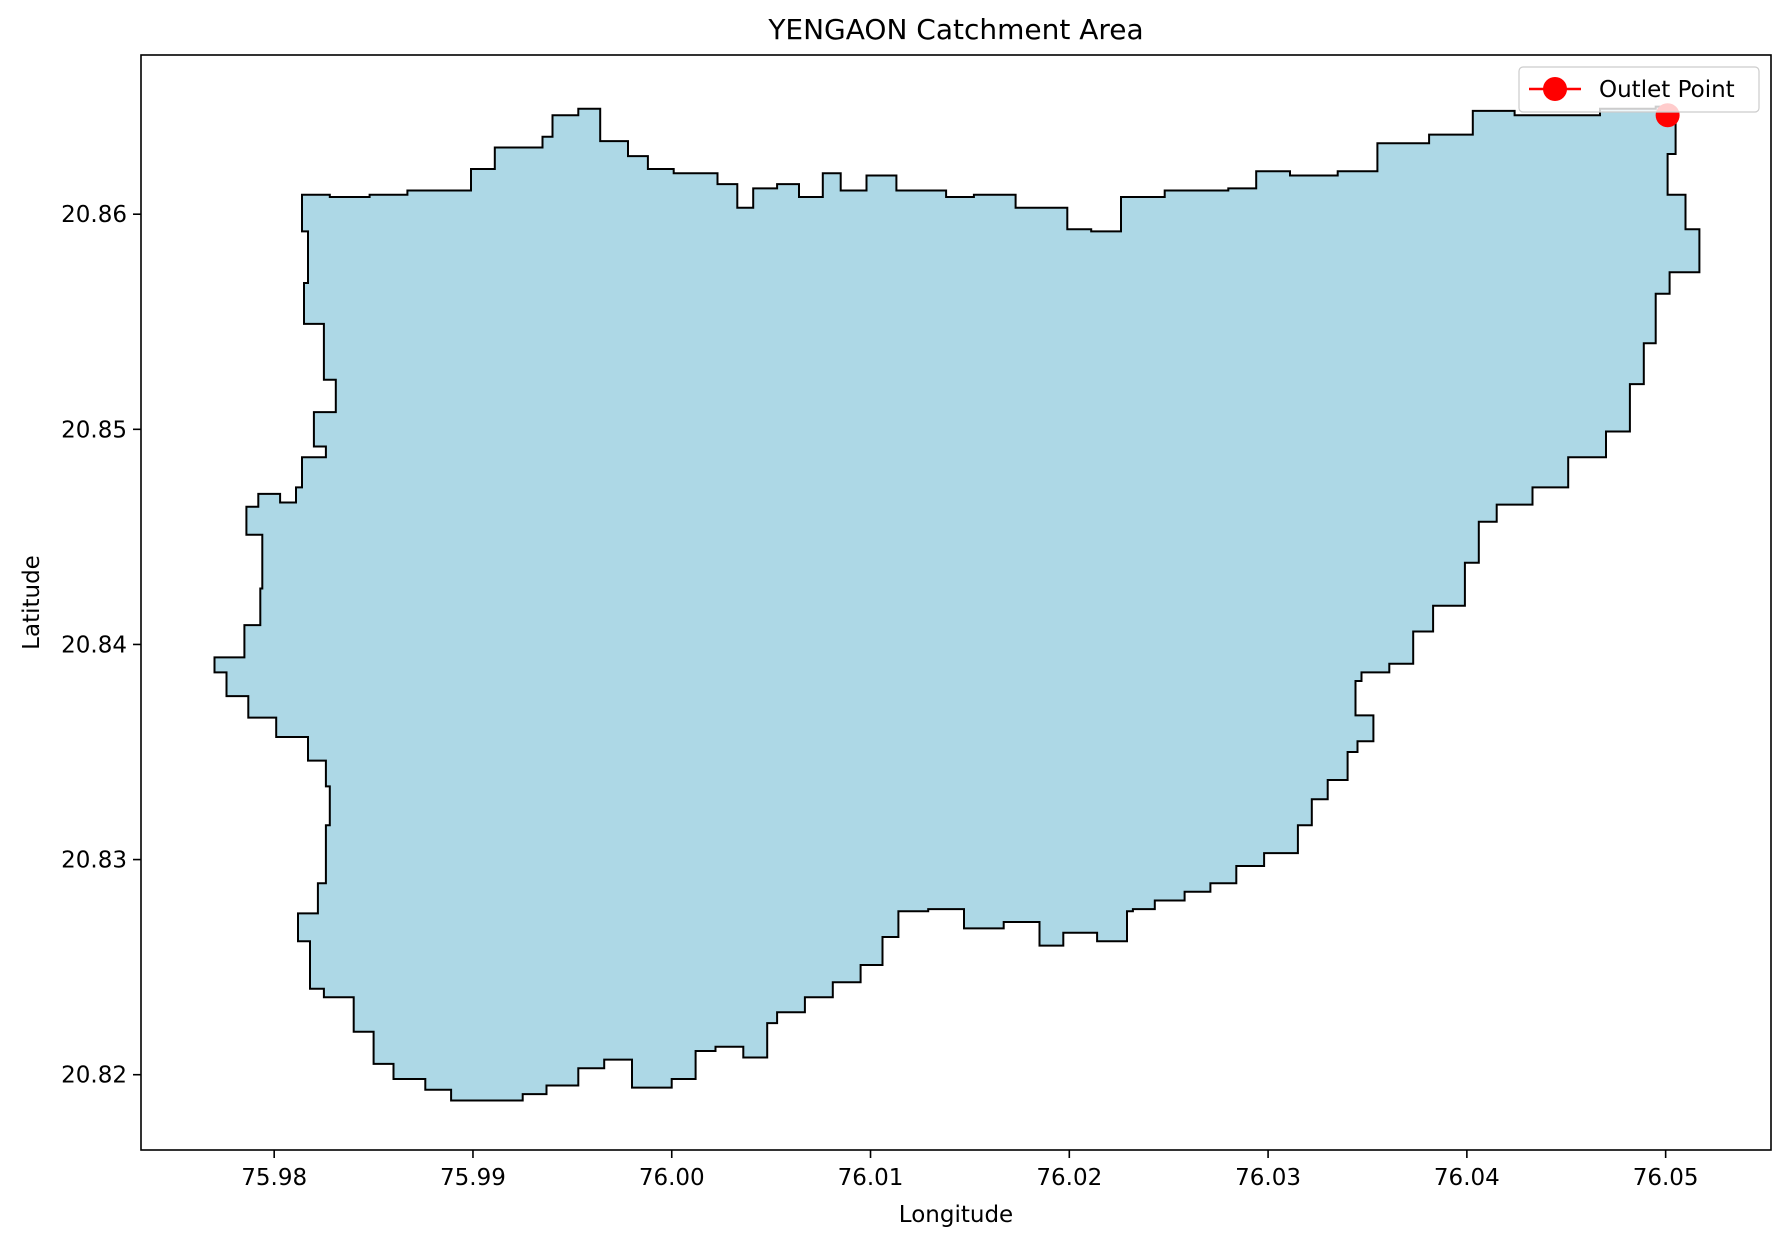  I want to click on legend-label-outlet-point: Outlet Point, so click(1667, 90).